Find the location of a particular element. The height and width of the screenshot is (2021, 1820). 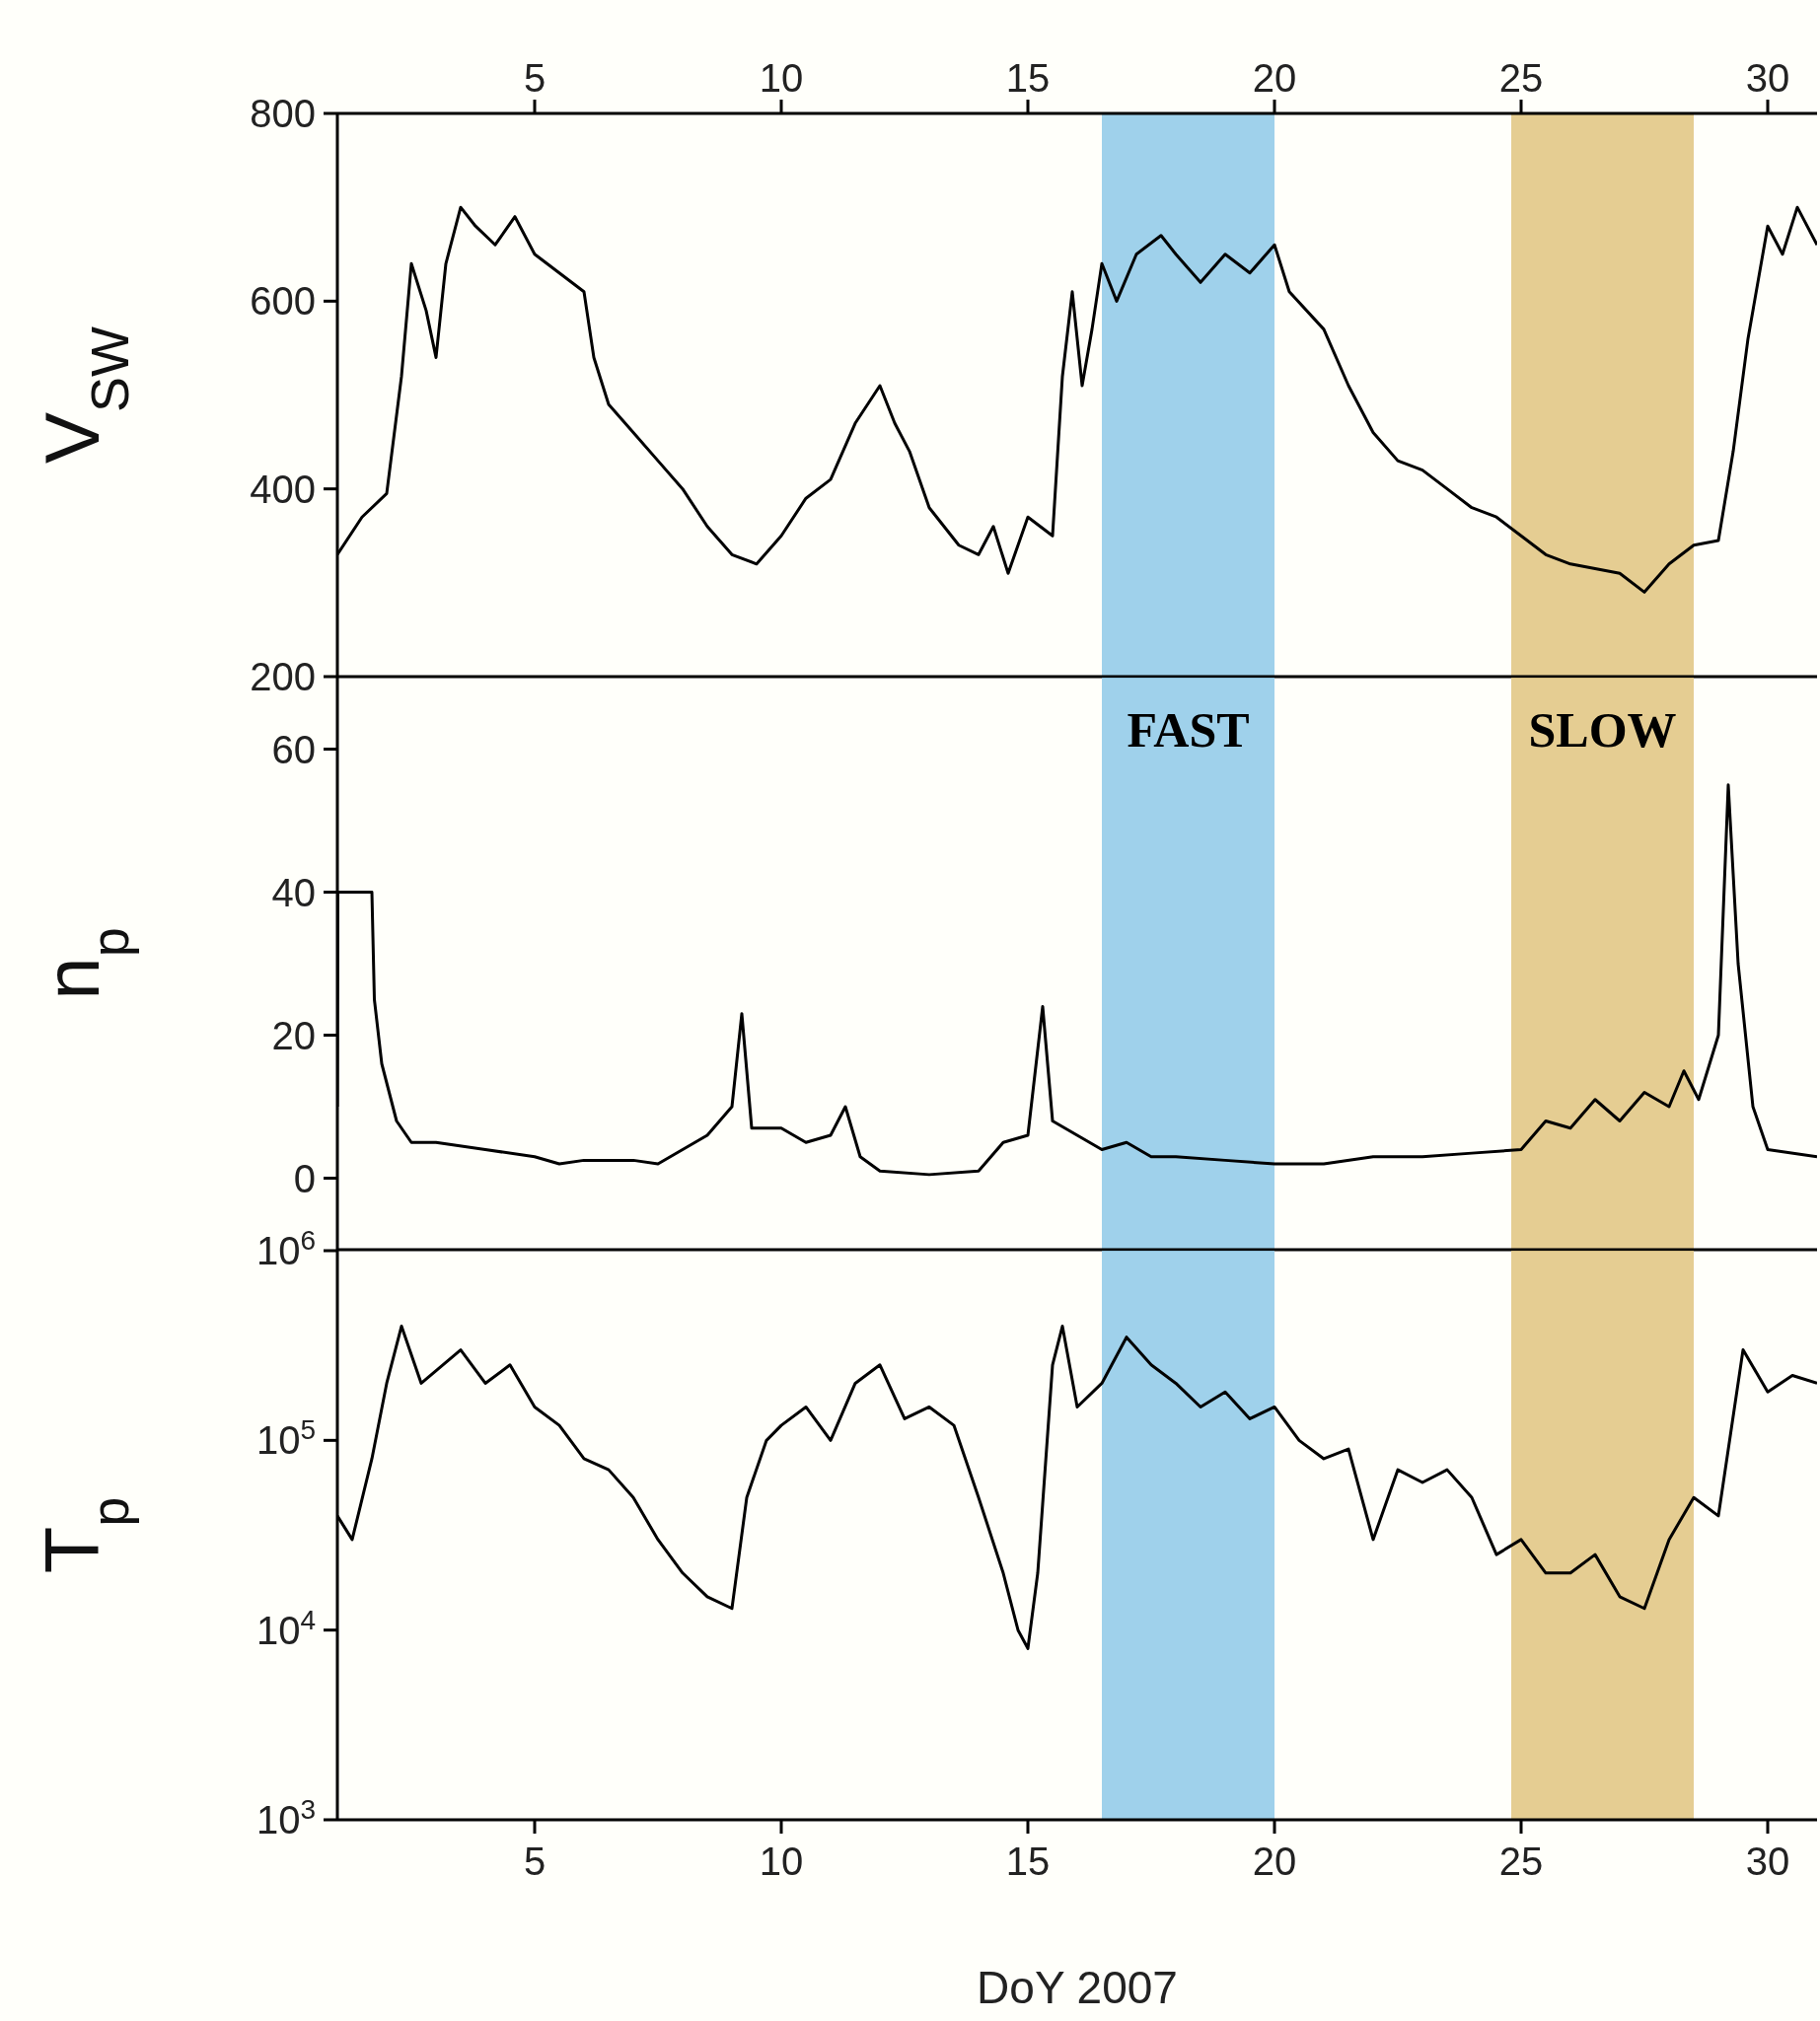

y-tick-label: 800 is located at coordinates (283, 113).